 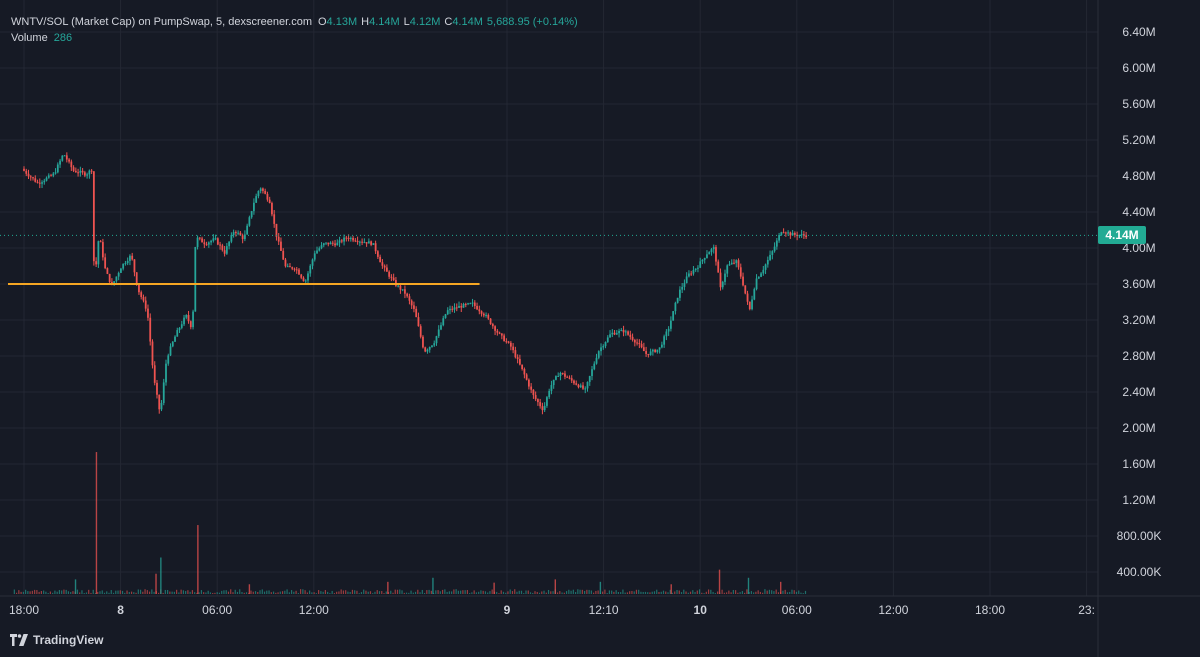 I want to click on time-tick-label: 06:00, so click(x=797, y=610).